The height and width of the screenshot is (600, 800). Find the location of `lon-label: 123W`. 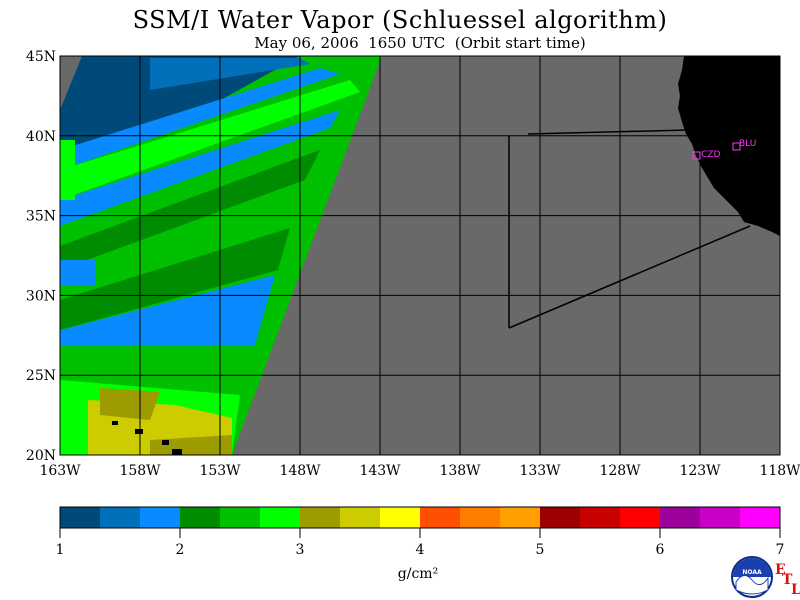

lon-label: 123W is located at coordinates (700, 471).